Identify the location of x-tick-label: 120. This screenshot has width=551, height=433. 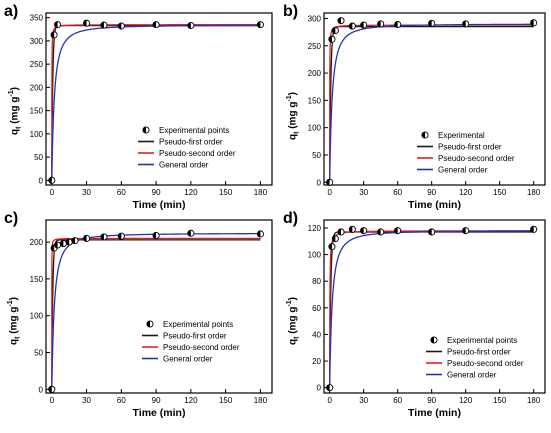
(191, 192).